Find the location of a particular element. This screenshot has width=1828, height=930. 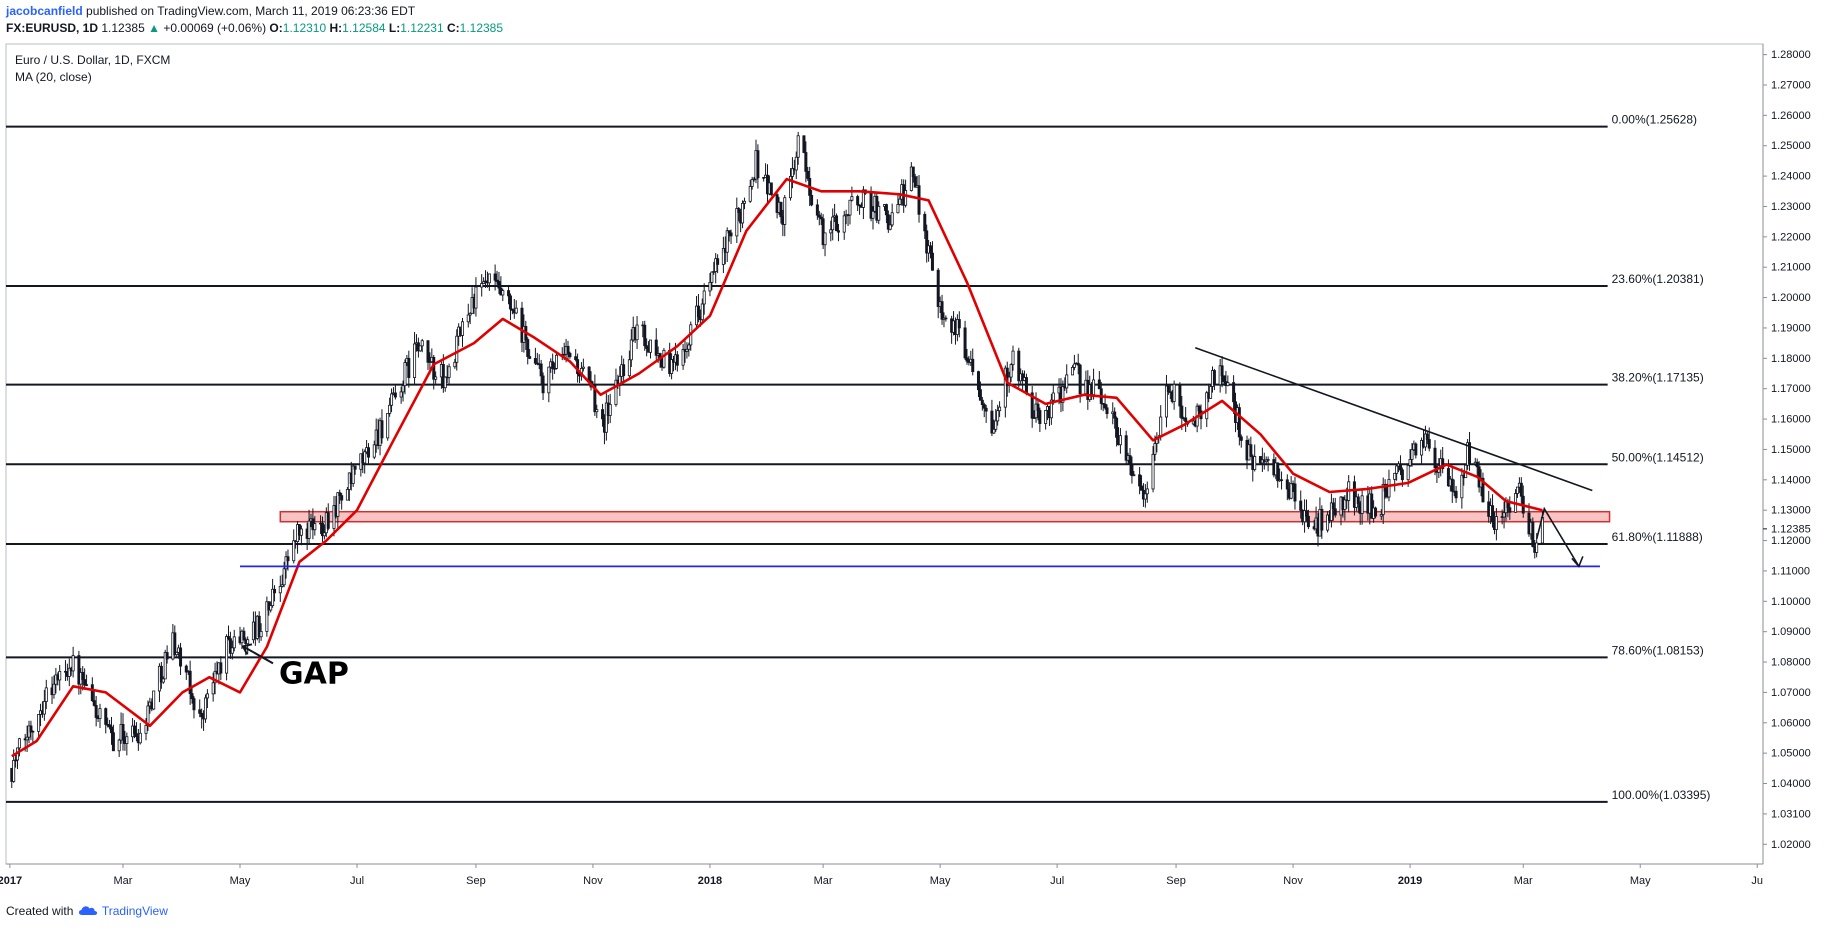

low-value: 1.12231 is located at coordinates (422, 28).